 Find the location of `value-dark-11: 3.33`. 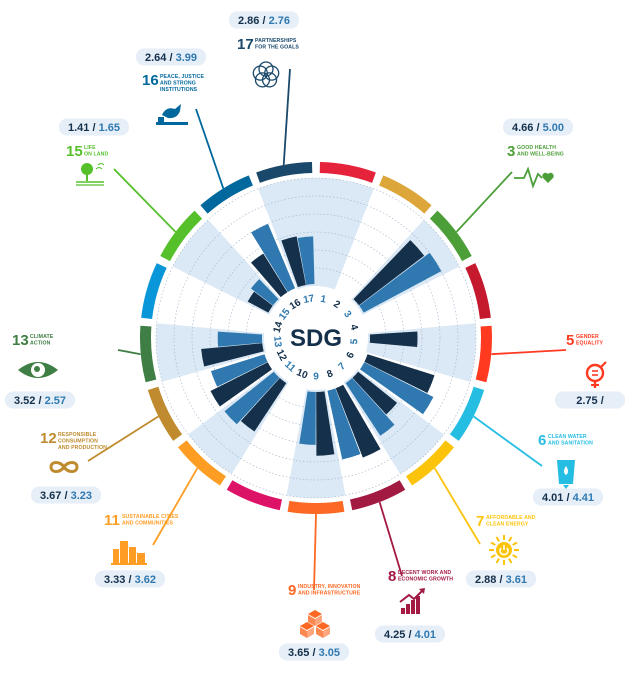

value-dark-11: 3.33 is located at coordinates (114, 580).